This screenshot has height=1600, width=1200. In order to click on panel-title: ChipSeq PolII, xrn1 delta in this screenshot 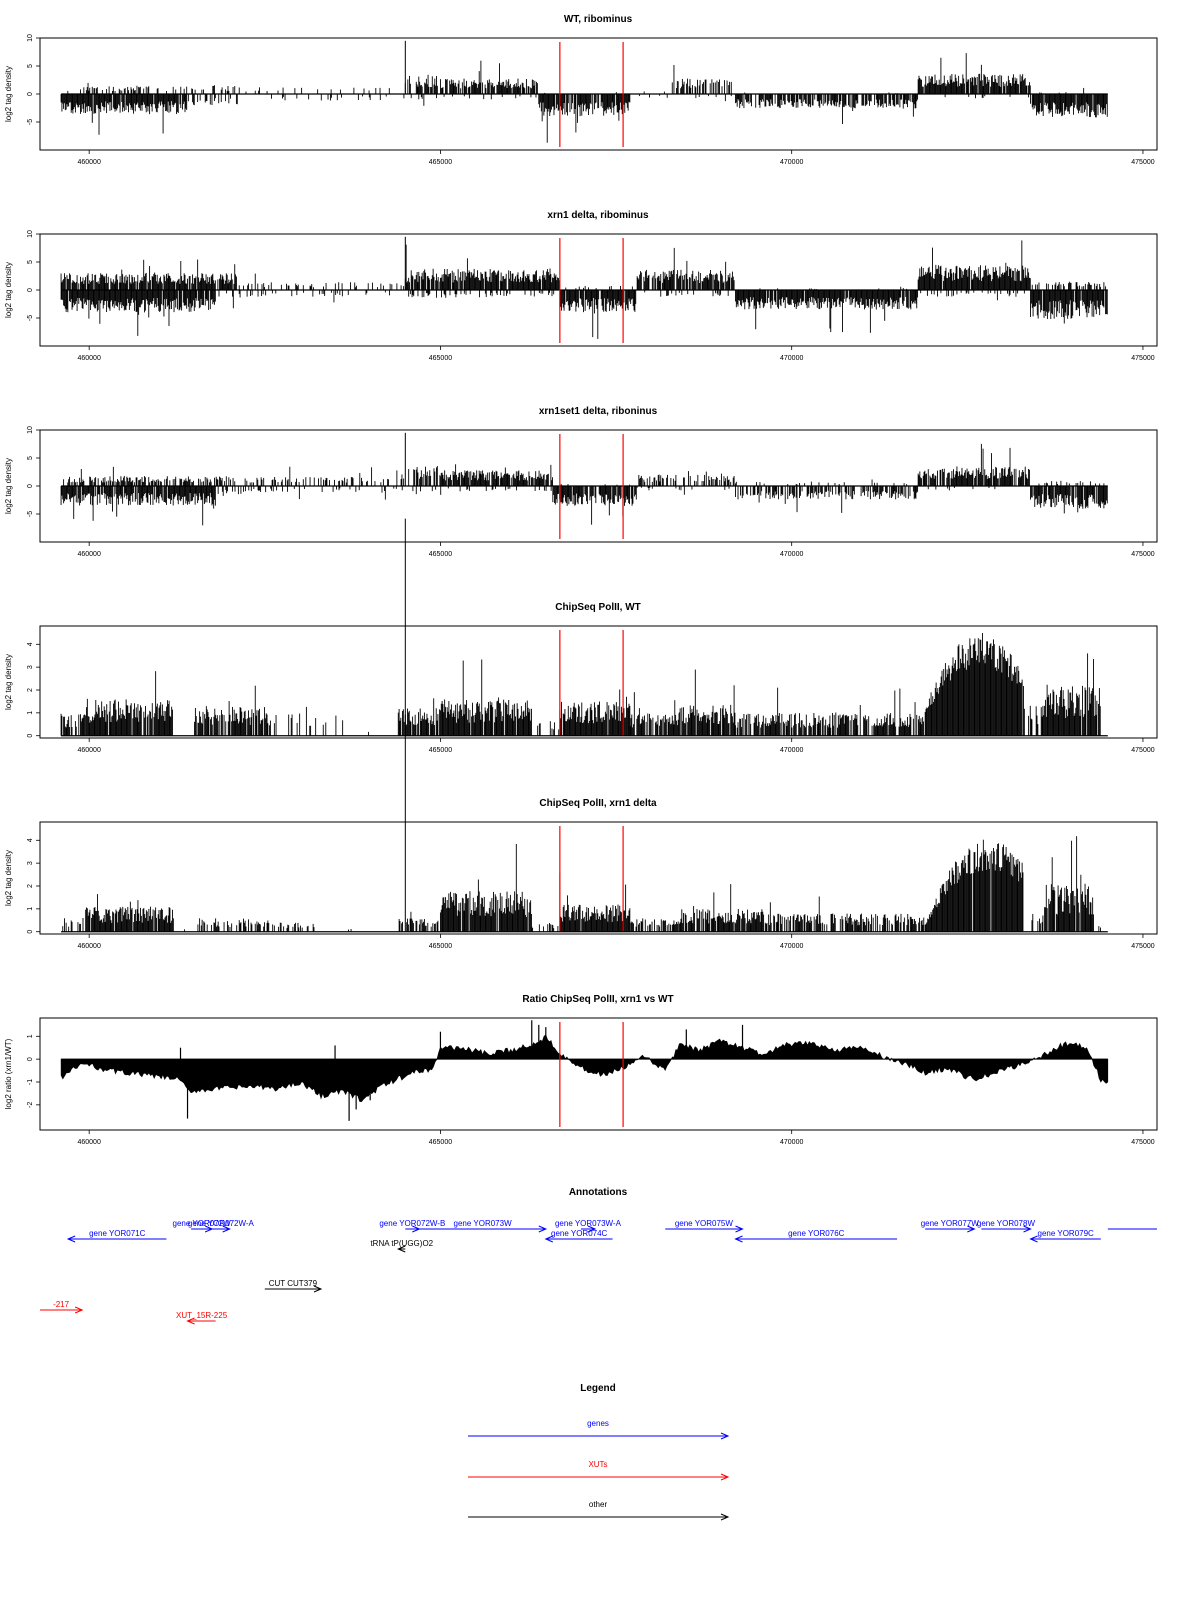, I will do `click(598, 803)`.